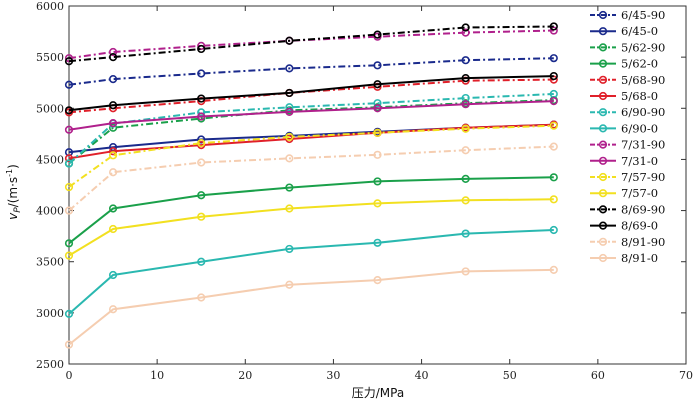  Describe the element at coordinates (639, 258) in the screenshot. I see `legend-label: 8/91-0` at that location.